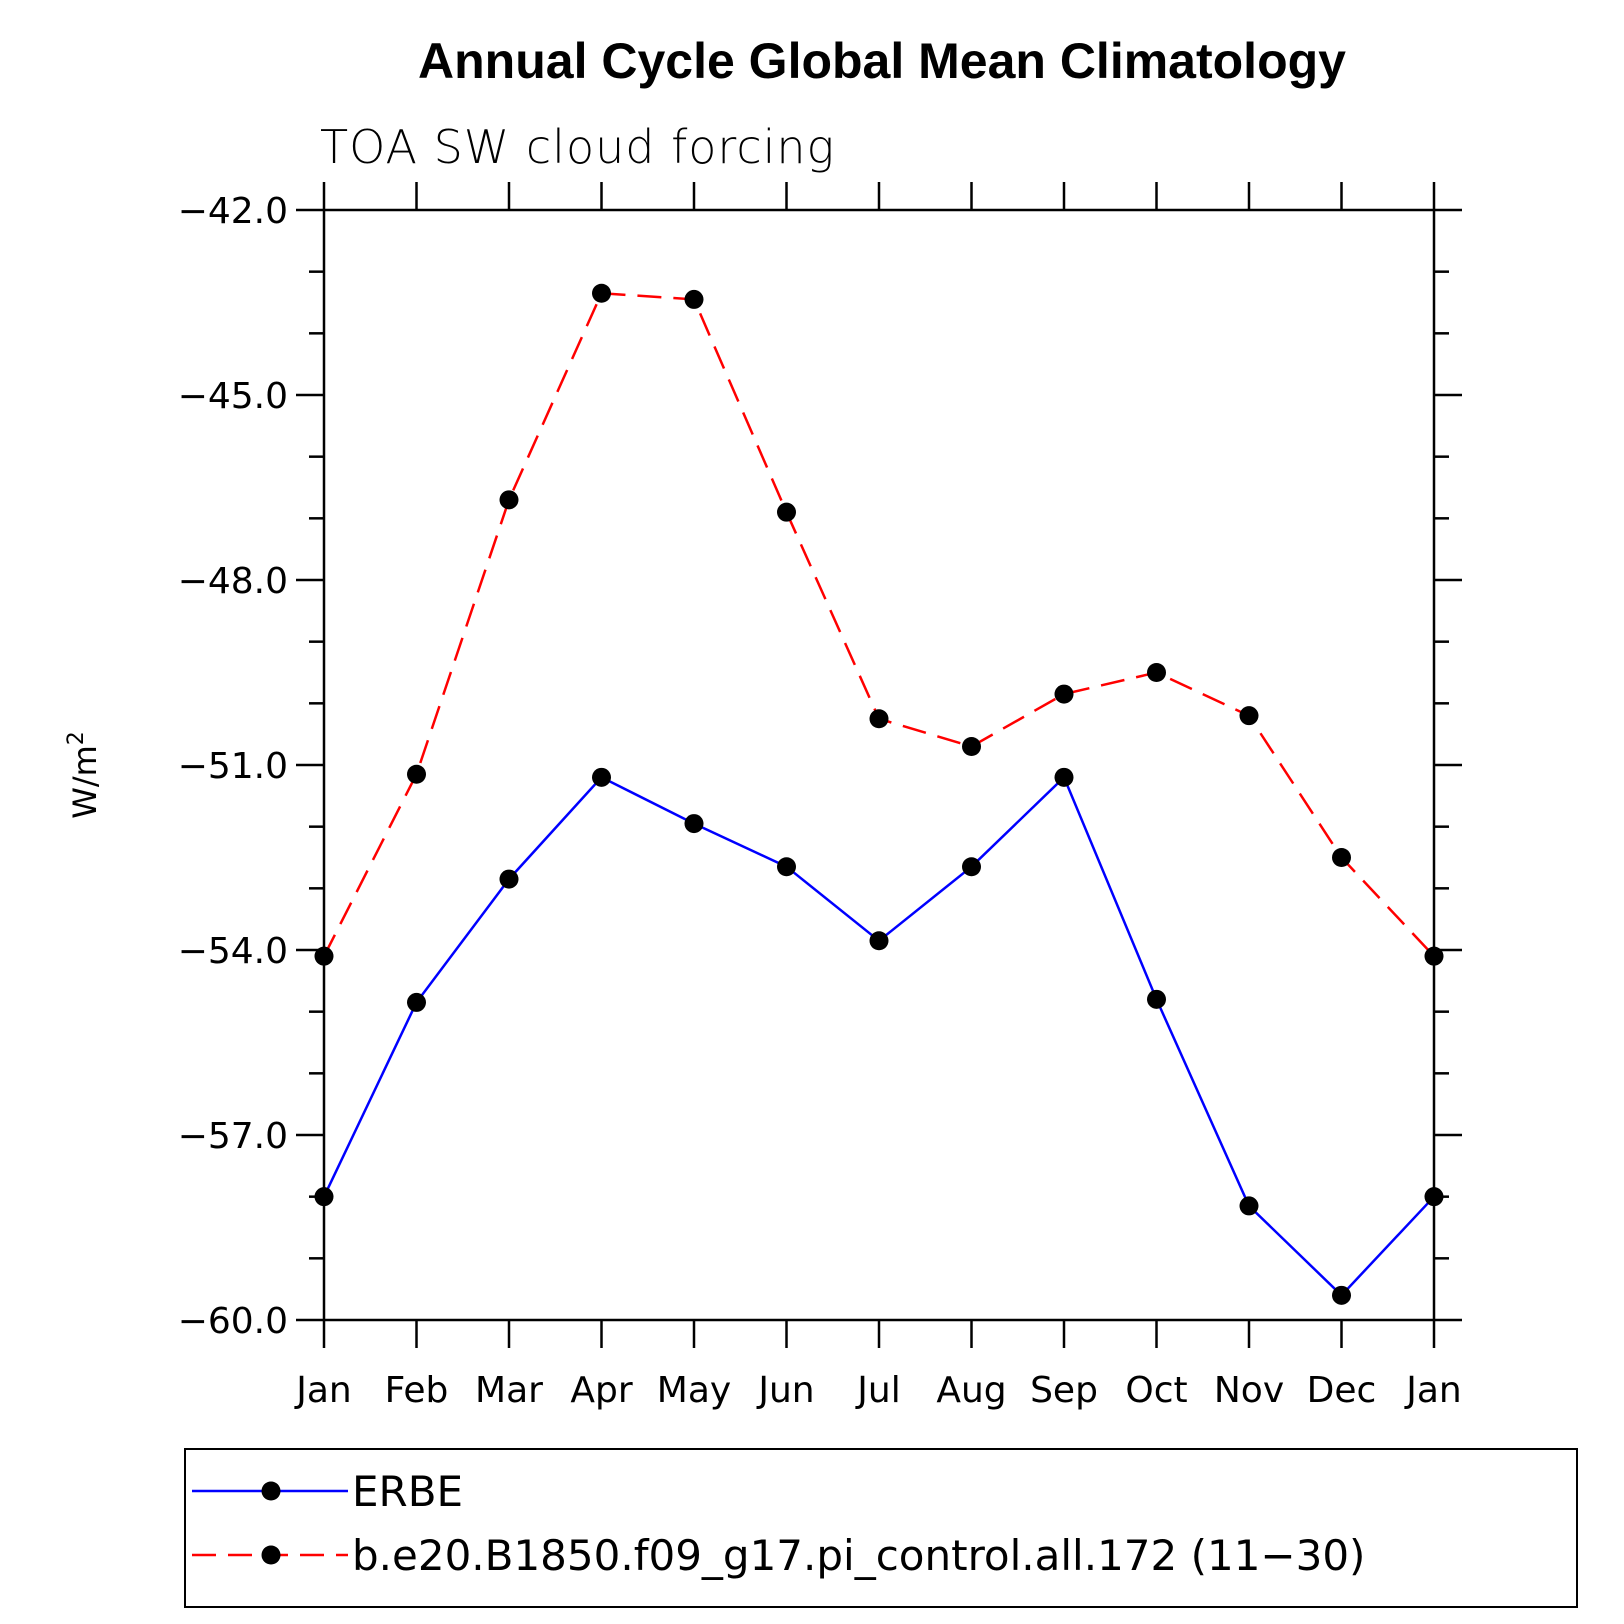 The width and height of the screenshot is (1624, 1624). What do you see at coordinates (233, 396) in the screenshot?
I see `y-tick-label: −45.0` at bounding box center [233, 396].